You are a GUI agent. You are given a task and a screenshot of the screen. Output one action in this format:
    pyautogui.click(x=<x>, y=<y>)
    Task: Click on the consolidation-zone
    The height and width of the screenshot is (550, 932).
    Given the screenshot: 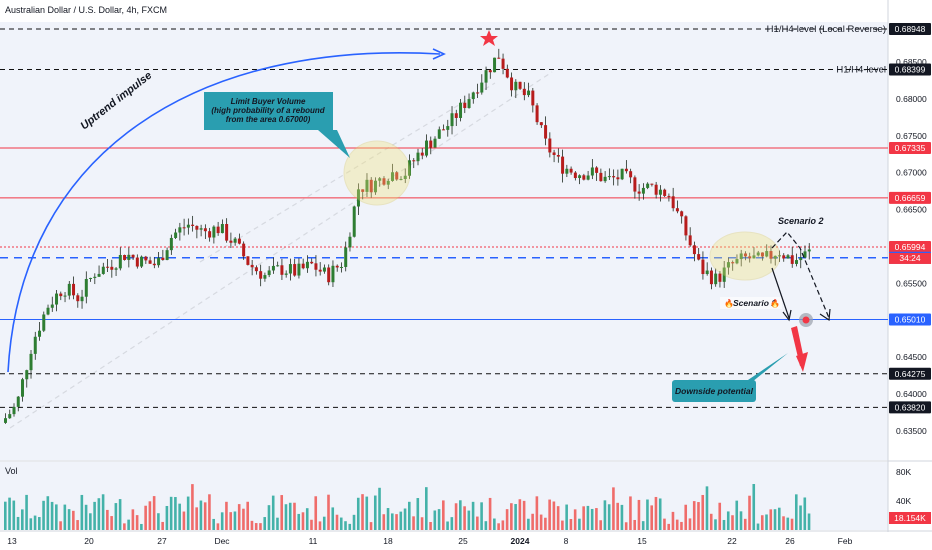 What is the action you would take?
    pyautogui.click(x=745, y=256)
    